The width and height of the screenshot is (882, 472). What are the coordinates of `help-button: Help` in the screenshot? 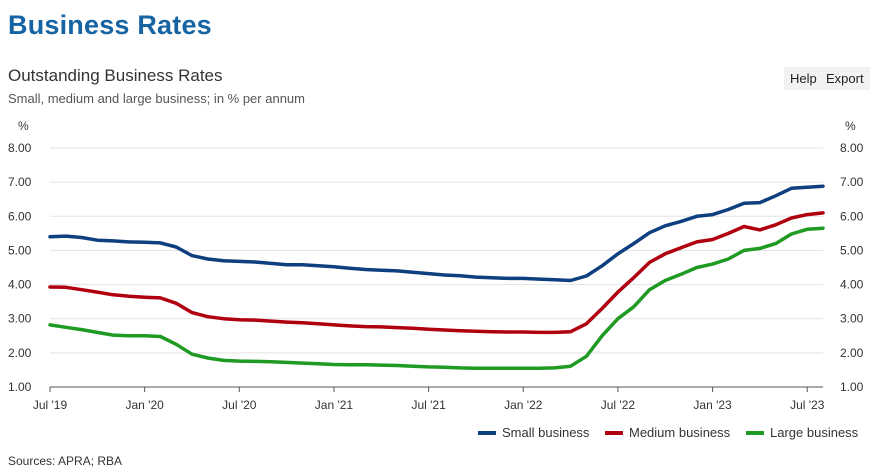 It's located at (803, 78).